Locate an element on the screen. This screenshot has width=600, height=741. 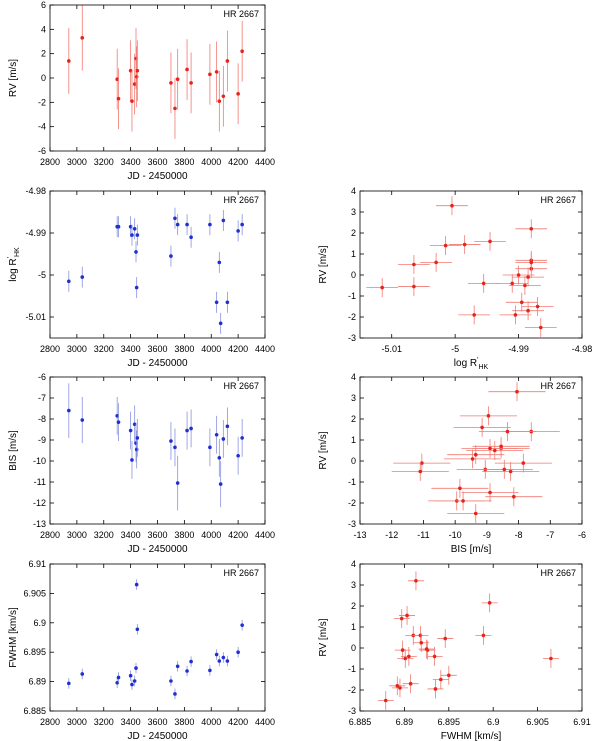
y-axis-label: RV [m/s] is located at coordinates (323, 637).